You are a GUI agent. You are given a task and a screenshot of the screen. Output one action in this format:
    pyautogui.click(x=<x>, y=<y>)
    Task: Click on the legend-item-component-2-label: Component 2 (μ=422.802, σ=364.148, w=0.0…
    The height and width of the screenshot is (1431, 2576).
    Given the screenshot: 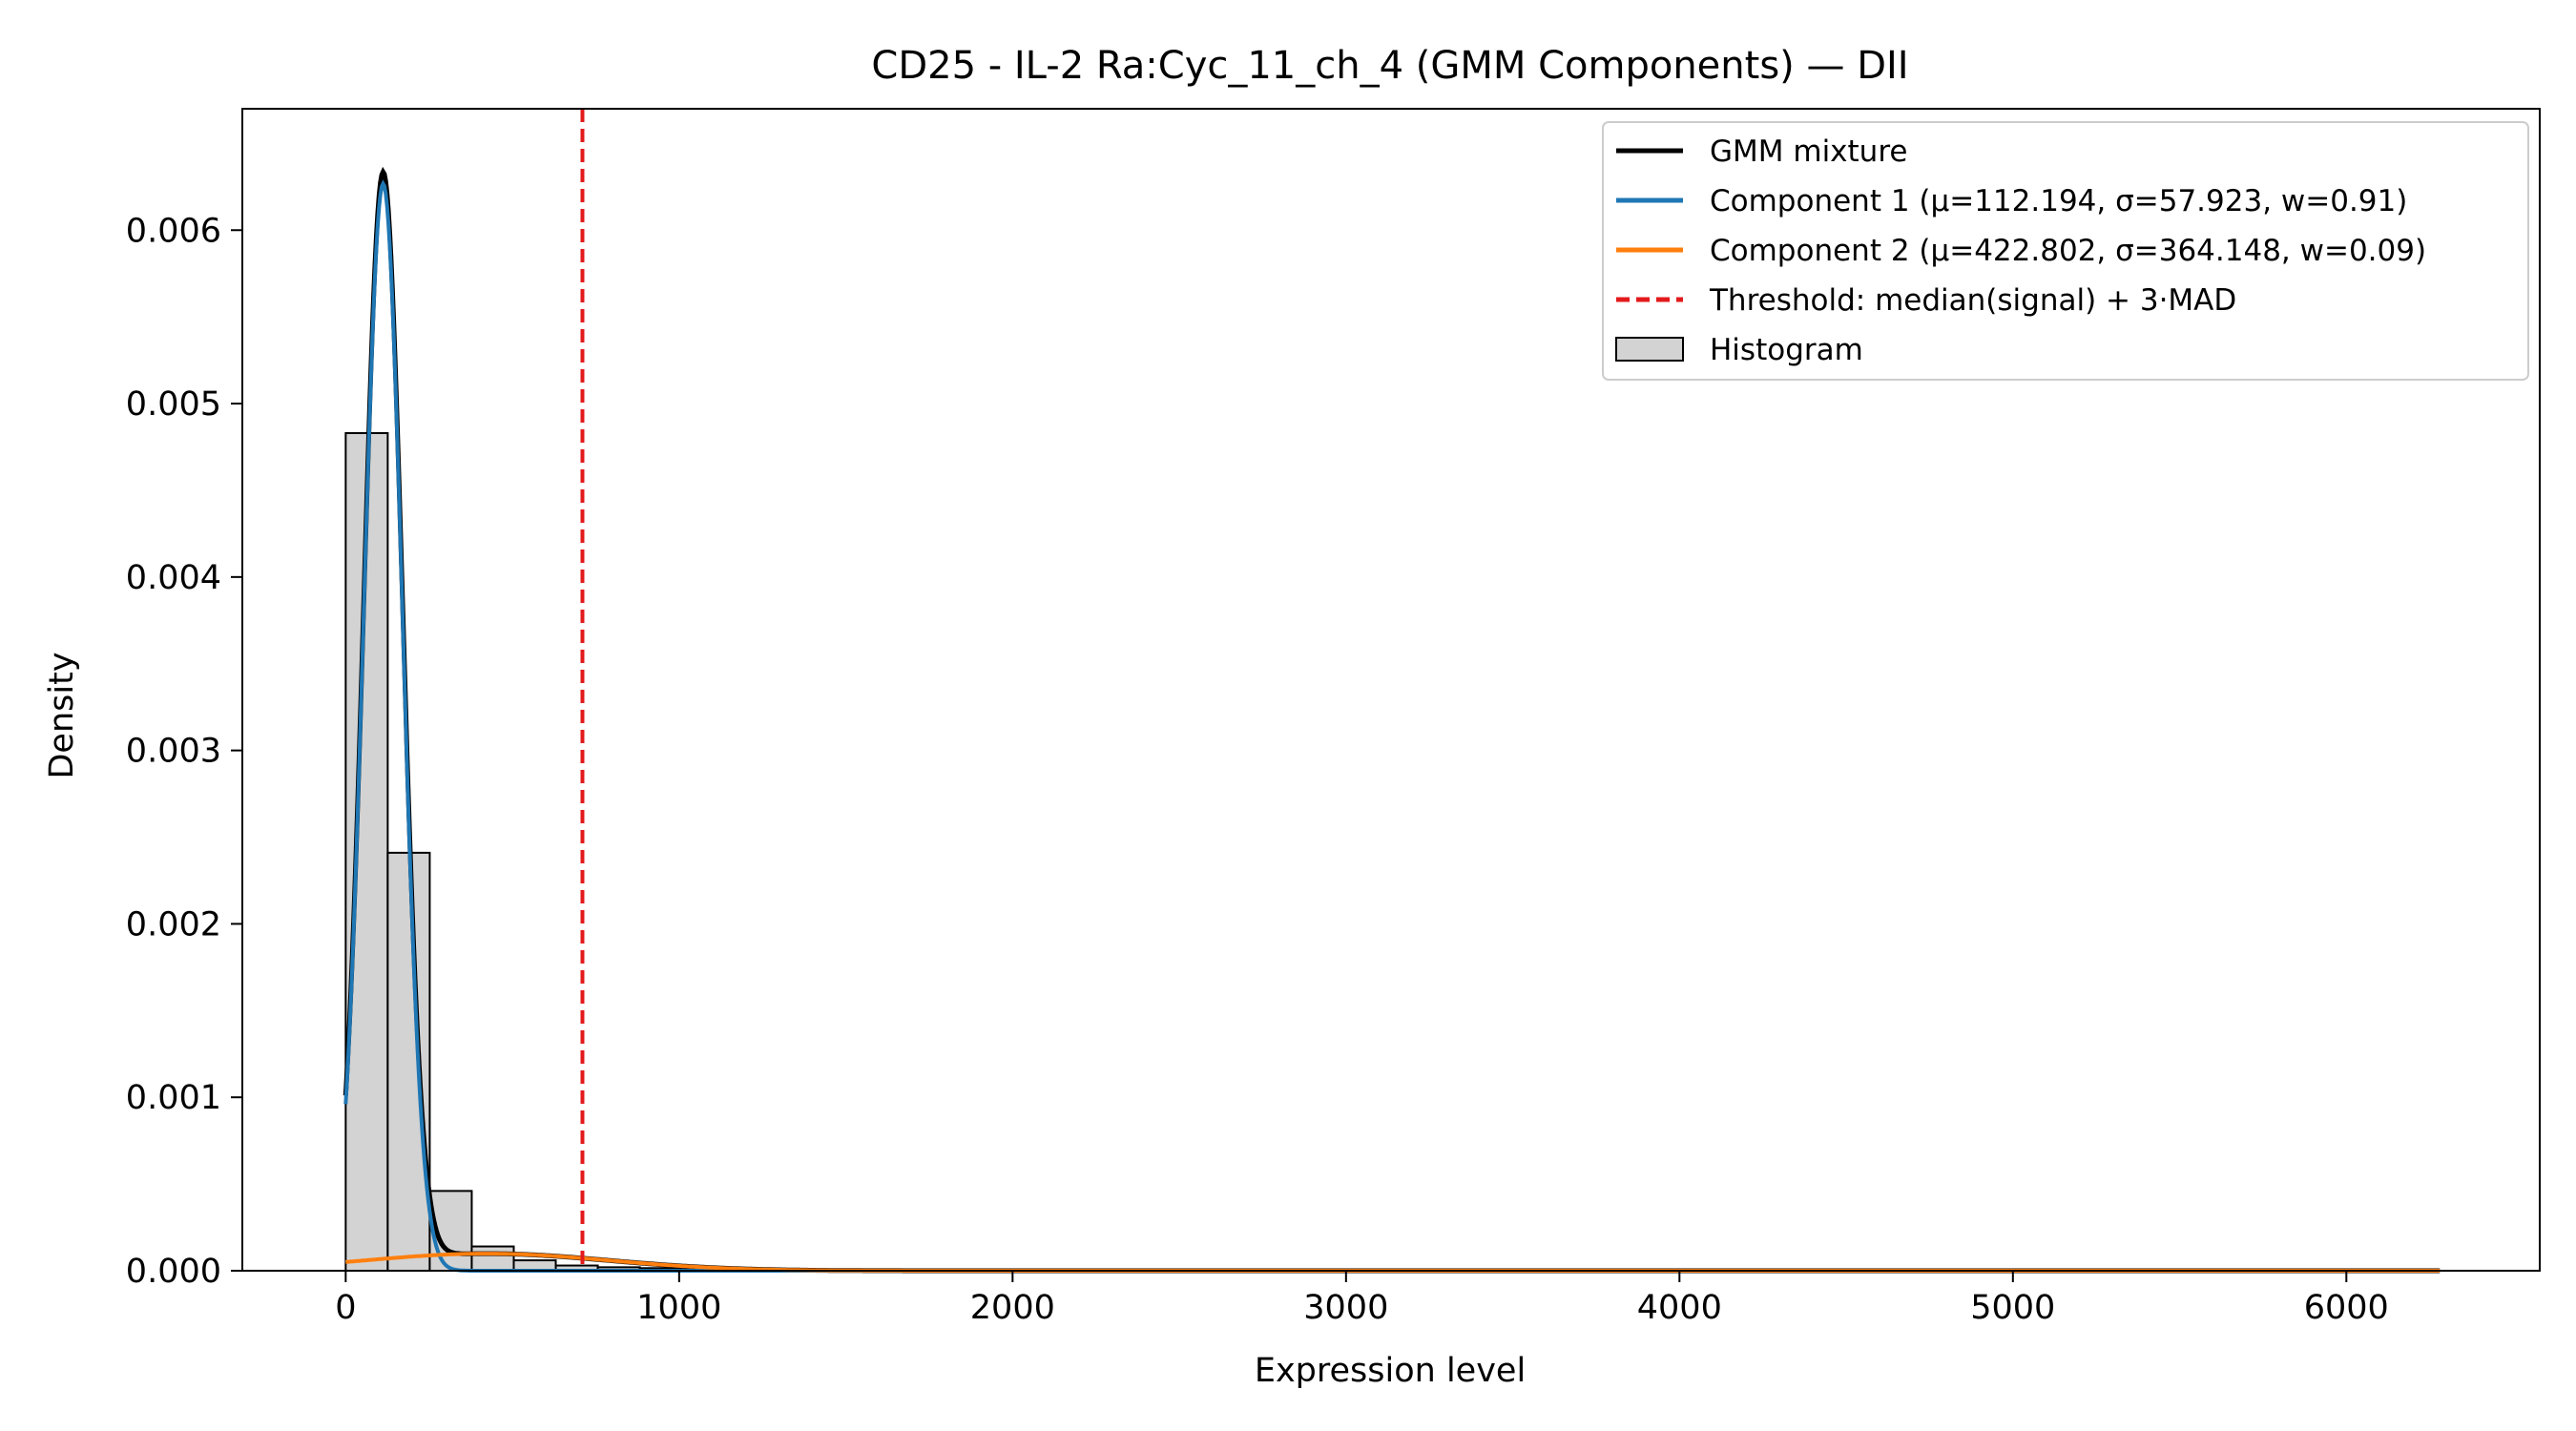 What is the action you would take?
    pyautogui.click(x=2068, y=251)
    